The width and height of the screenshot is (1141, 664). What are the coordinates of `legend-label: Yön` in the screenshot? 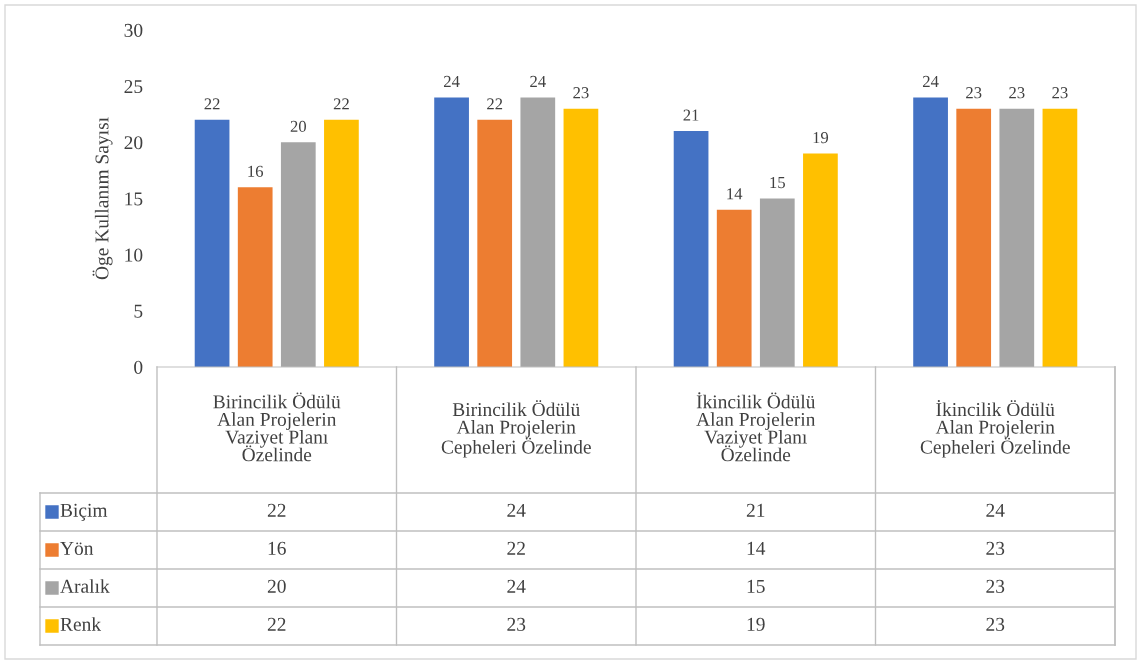 It's located at (77, 548).